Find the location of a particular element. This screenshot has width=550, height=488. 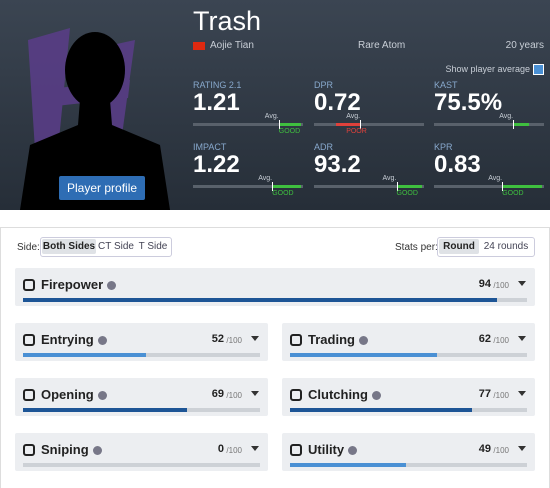

score: 62 is located at coordinates (484, 339).